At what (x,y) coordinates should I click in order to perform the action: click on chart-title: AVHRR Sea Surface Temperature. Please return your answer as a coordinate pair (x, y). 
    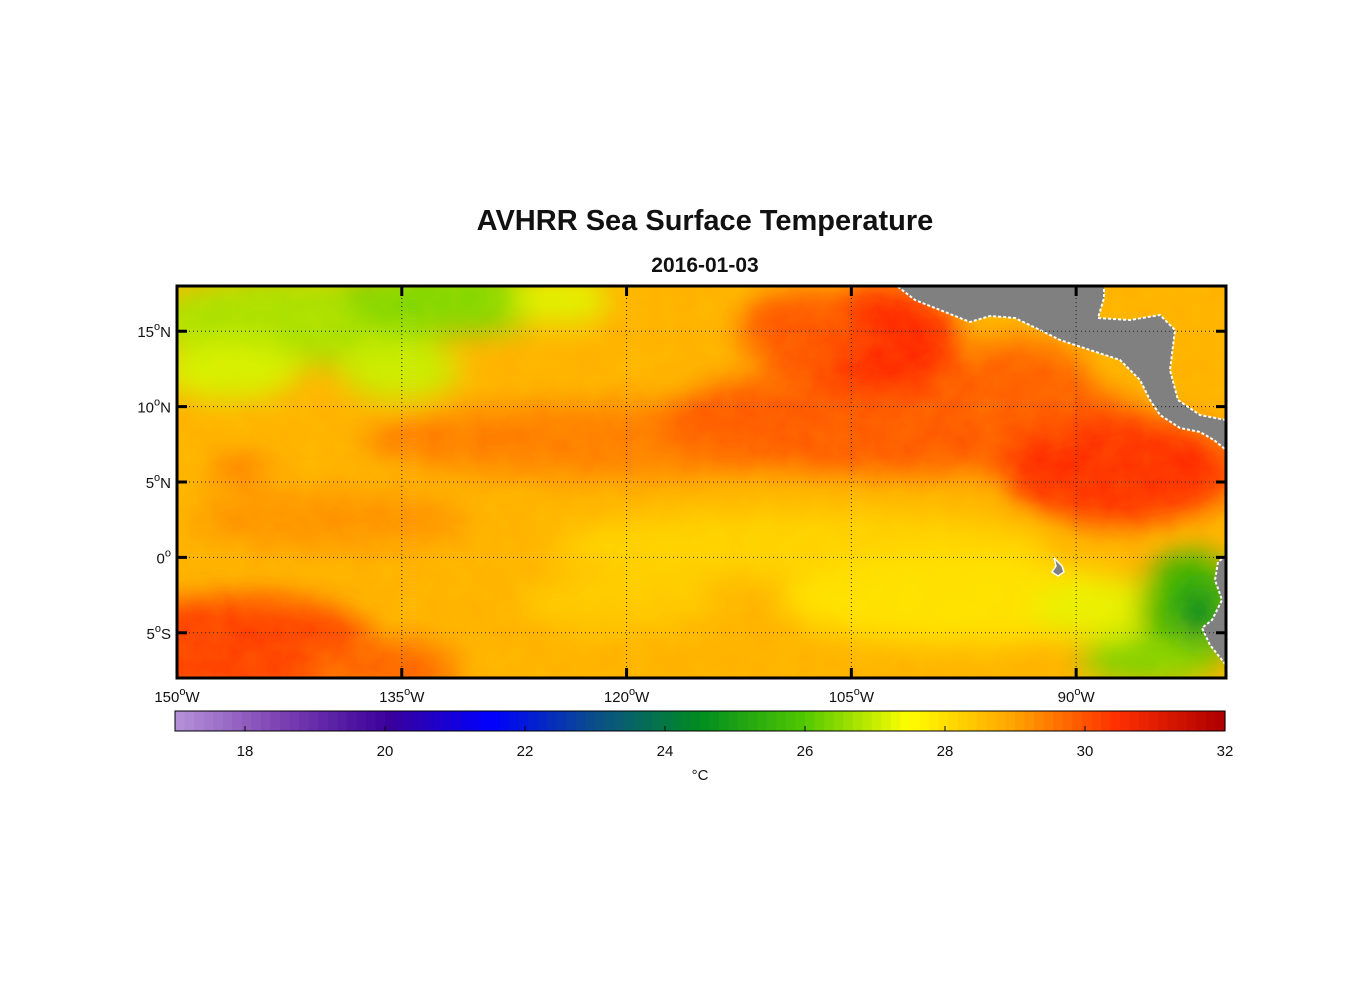
    Looking at the image, I should click on (705, 221).